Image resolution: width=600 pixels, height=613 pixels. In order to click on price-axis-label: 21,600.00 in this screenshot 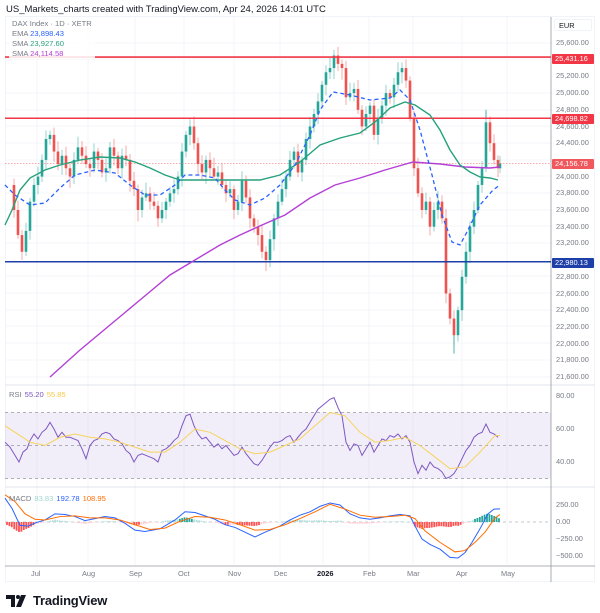, I will do `click(572, 376)`.